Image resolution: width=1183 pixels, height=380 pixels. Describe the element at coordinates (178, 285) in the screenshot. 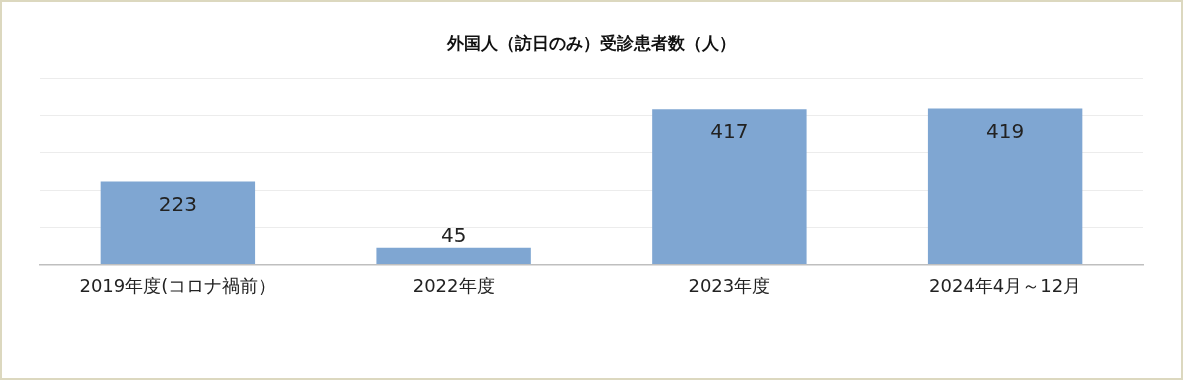

I see `x-tick-label: 2019年度(コロナ禍前）` at that location.